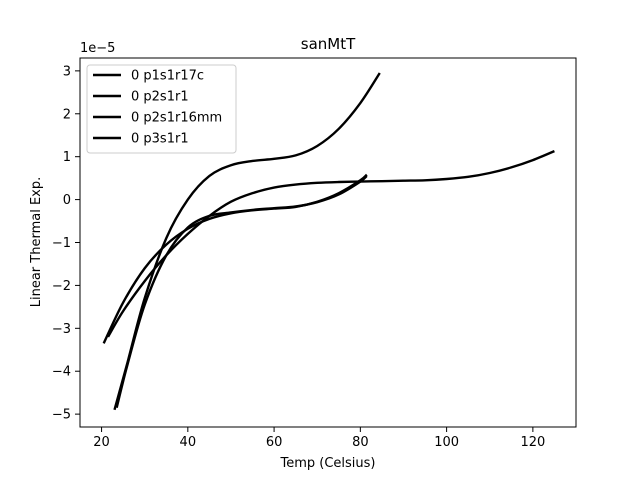 The height and width of the screenshot is (480, 640). Describe the element at coordinates (319, 438) in the screenshot. I see `x-axis-ticks: 20 40 60 80 100 120` at that location.